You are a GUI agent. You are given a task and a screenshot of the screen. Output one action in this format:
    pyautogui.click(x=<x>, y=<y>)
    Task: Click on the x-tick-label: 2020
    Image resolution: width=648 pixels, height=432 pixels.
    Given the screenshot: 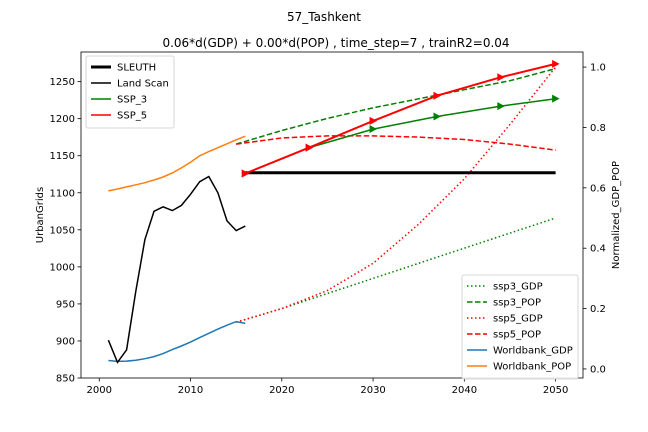 What is the action you would take?
    pyautogui.click(x=281, y=390)
    